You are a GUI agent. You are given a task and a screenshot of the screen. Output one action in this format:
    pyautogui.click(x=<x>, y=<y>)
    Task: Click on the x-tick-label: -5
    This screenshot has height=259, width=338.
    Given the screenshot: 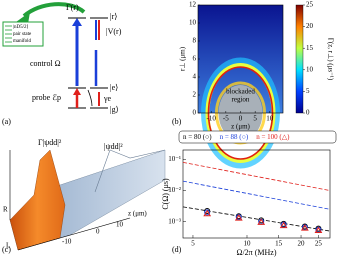 What is the action you would take?
    pyautogui.click(x=226, y=119)
    